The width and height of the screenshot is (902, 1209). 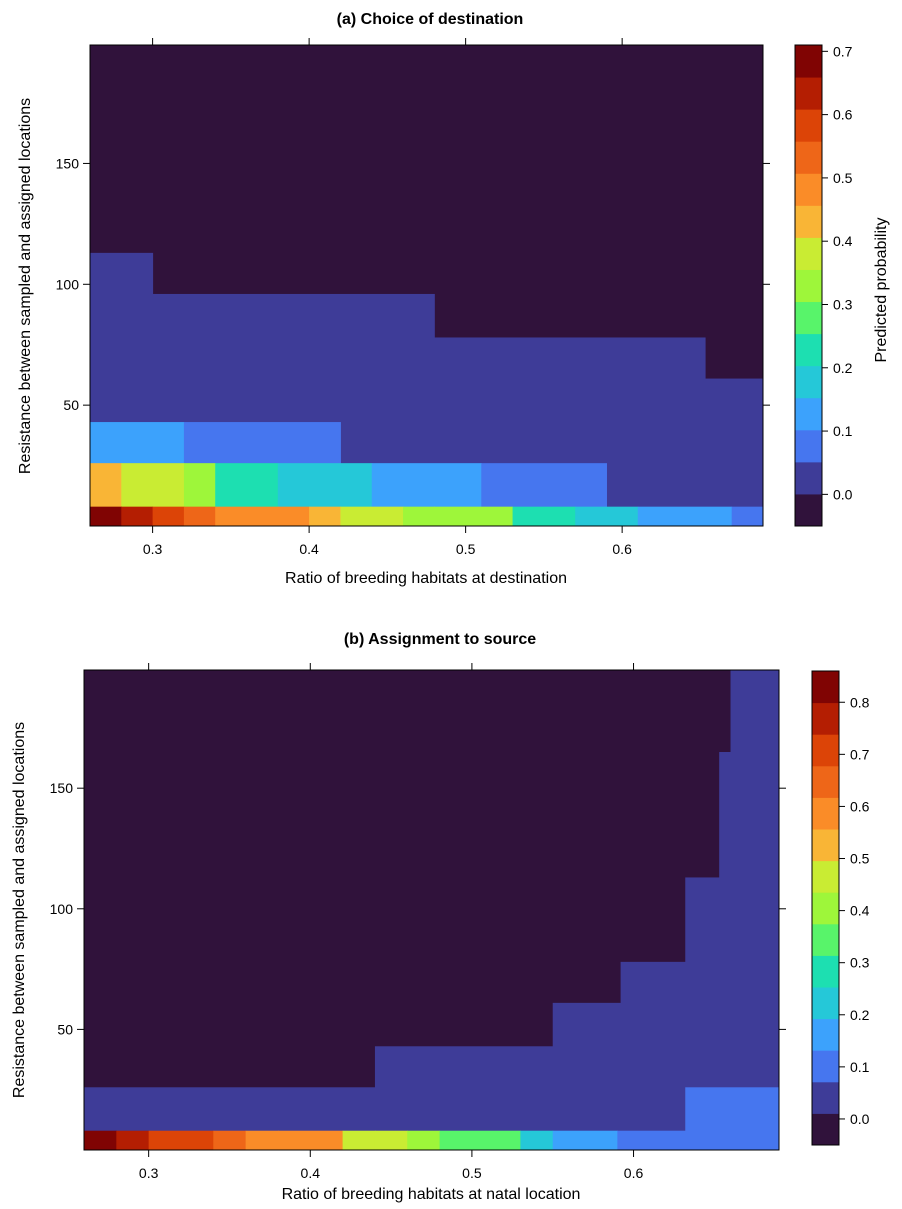 I want to click on y-tick-label: 150, so click(x=68, y=163).